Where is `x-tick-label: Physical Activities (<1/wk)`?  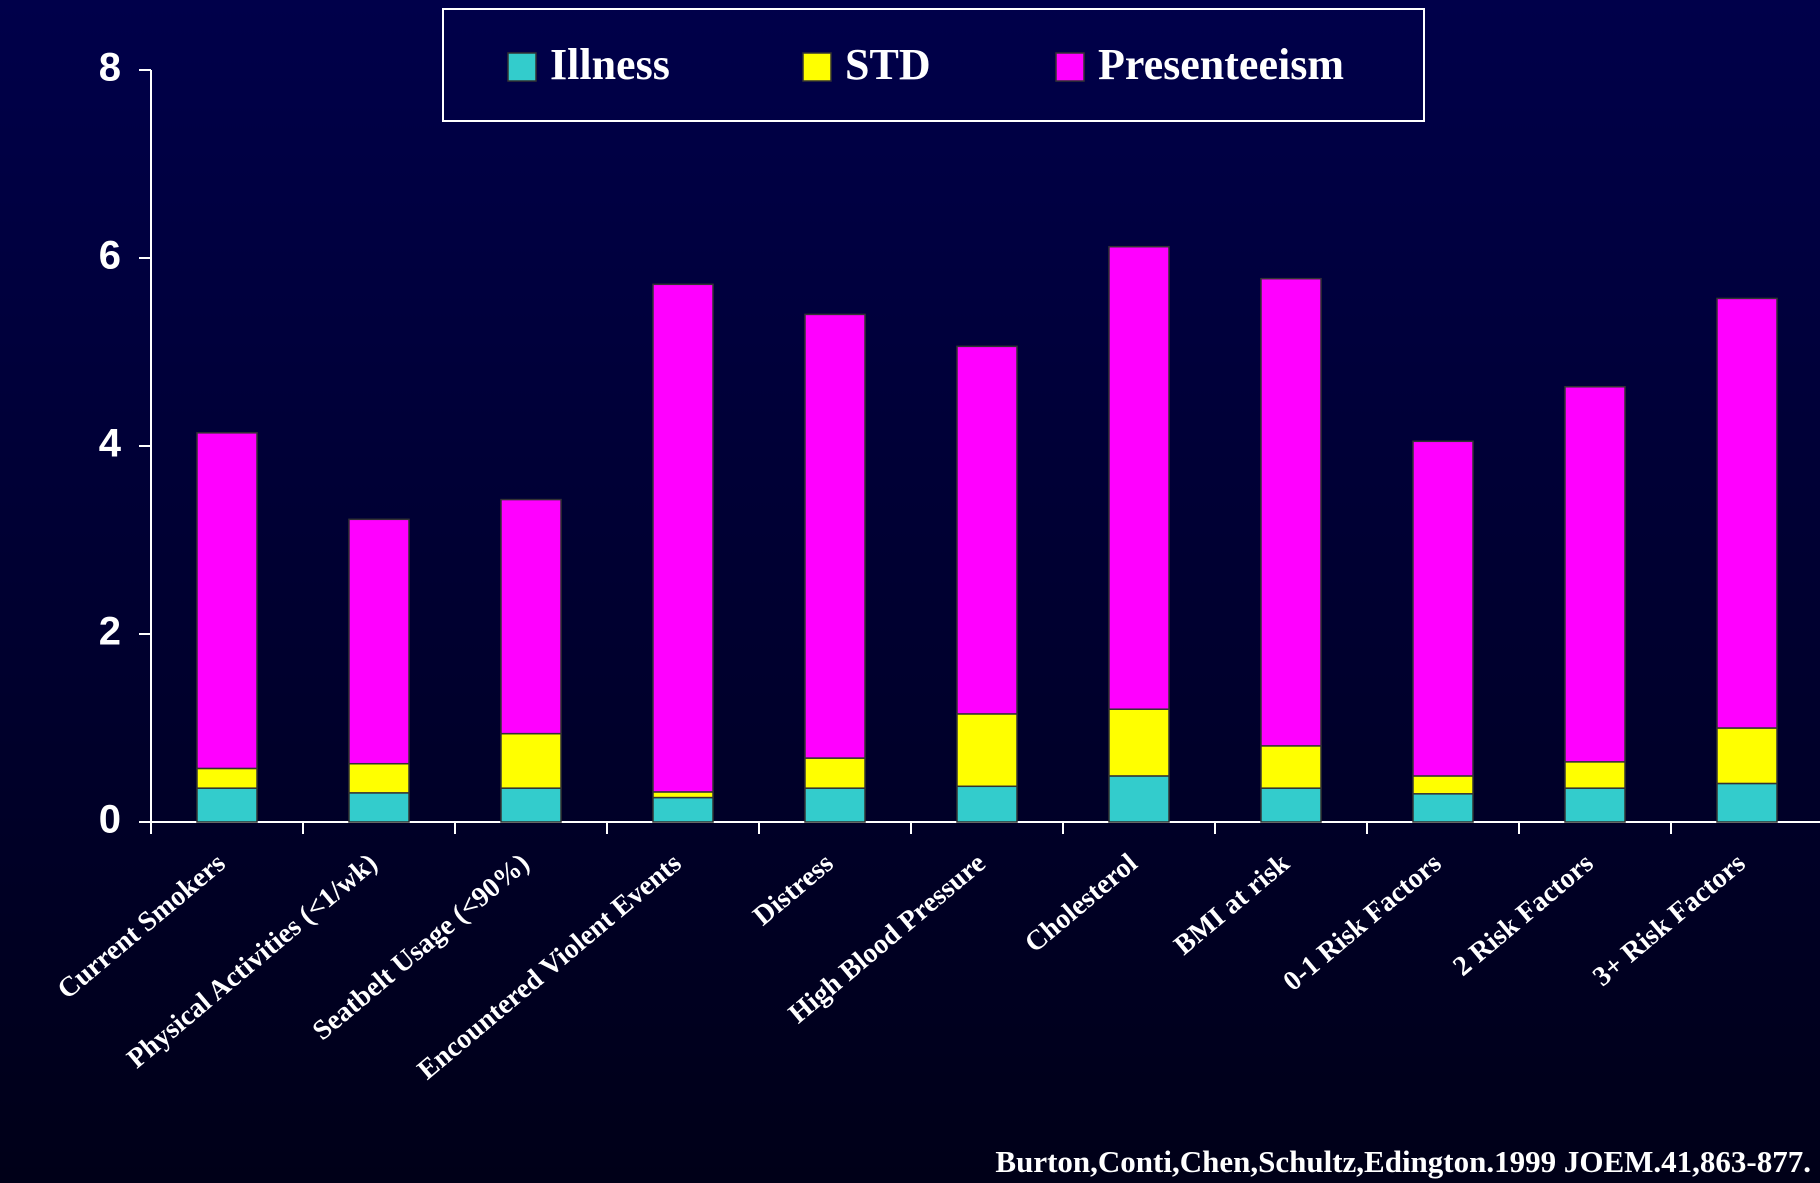
x-tick-label: Physical Activities (<1/wk) is located at coordinates (252, 961).